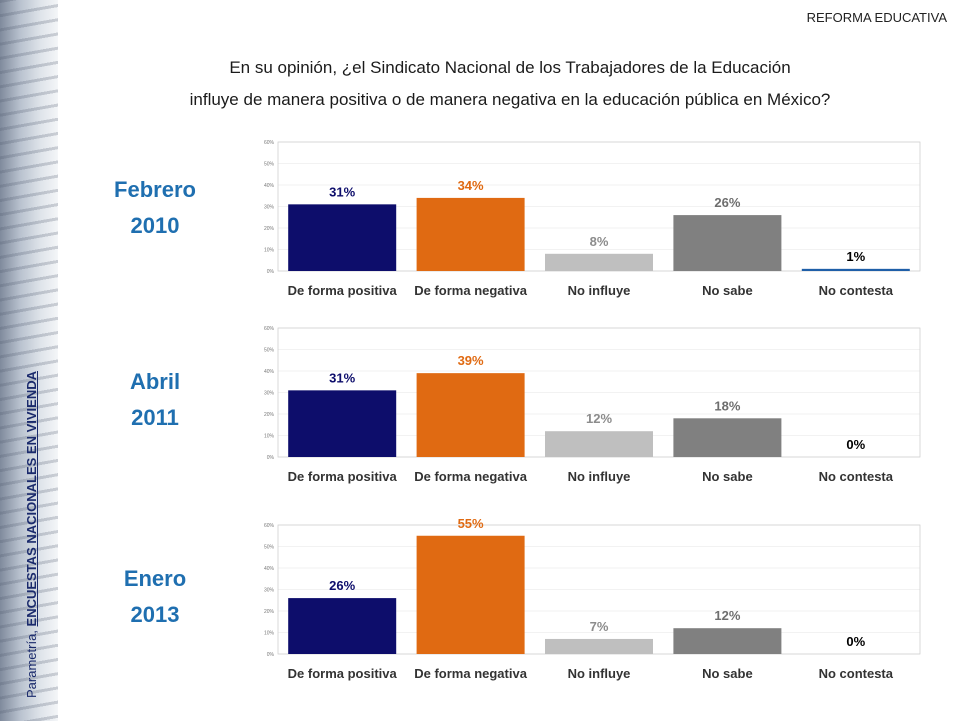  I want to click on period-label-1: Febrero 2010, so click(155, 208).